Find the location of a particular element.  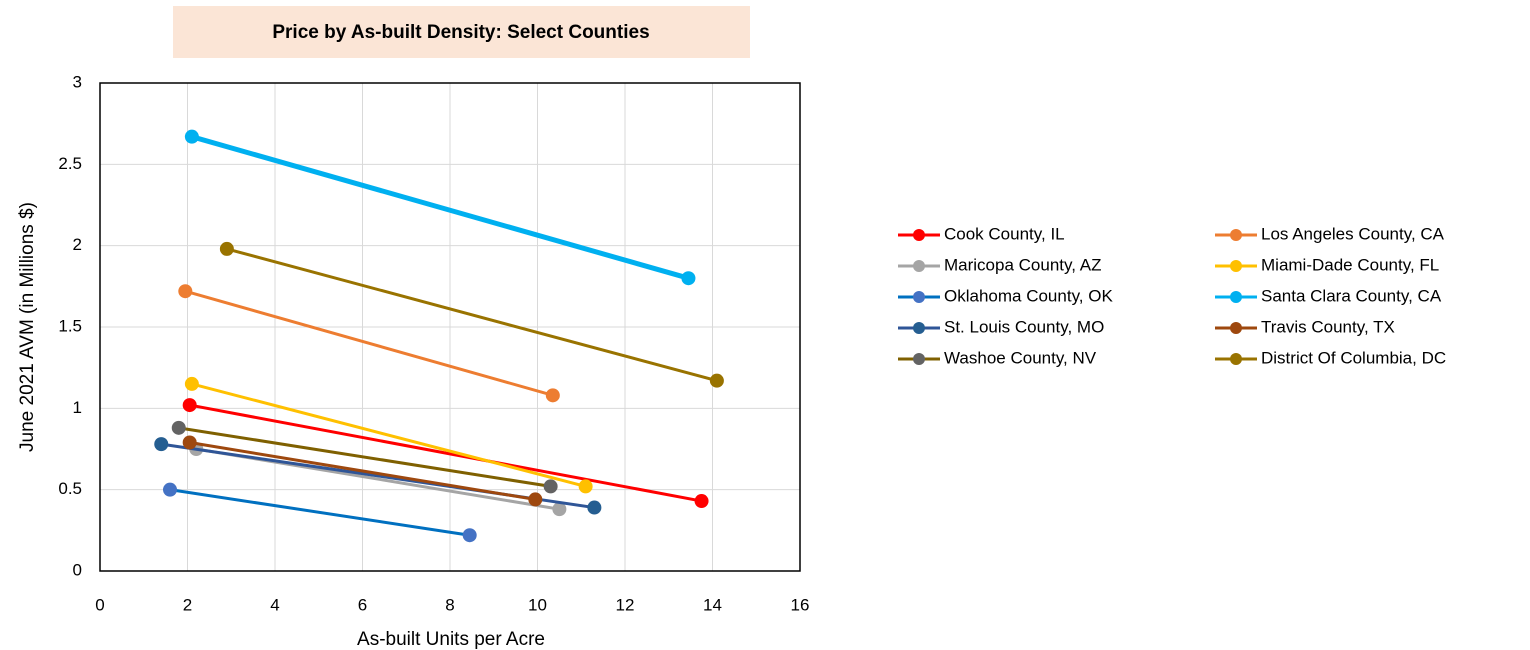

x-tick-label: 2 is located at coordinates (187, 604).